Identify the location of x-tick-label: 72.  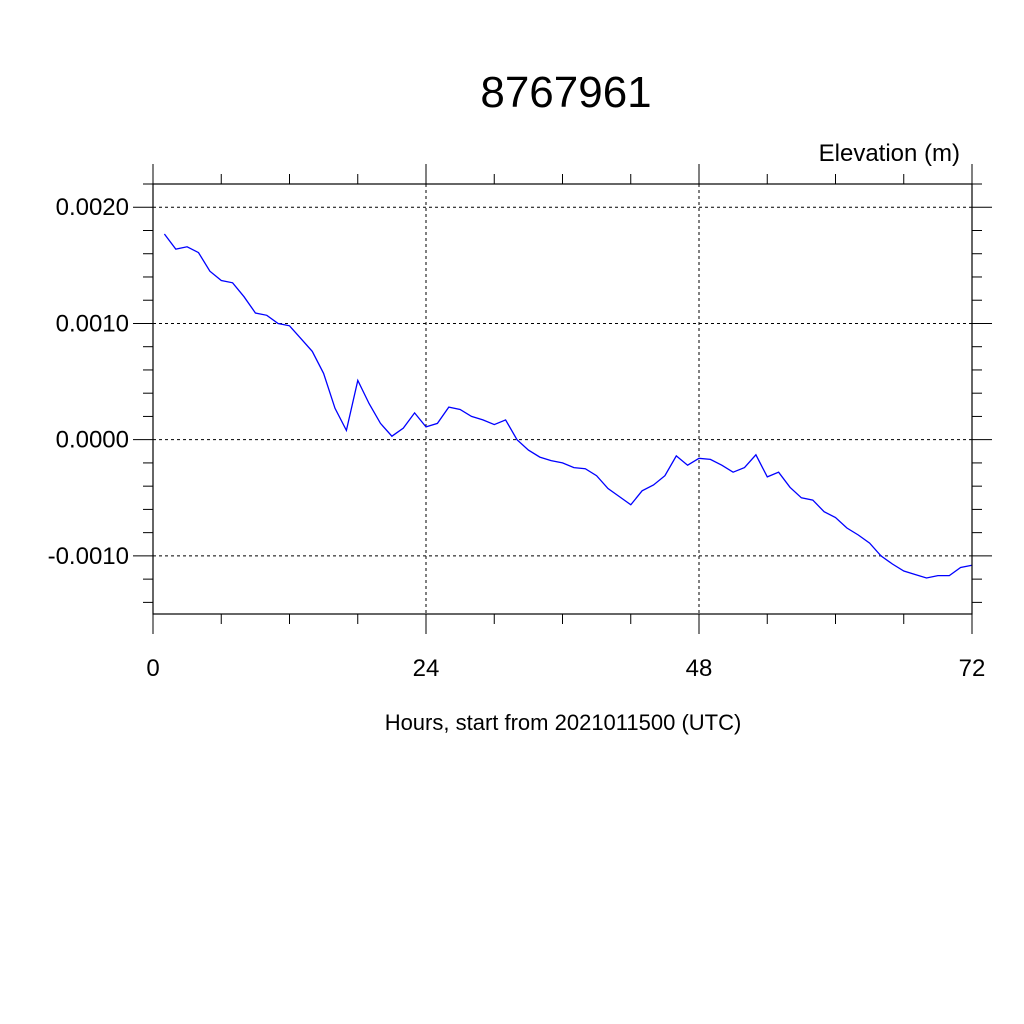
(972, 668).